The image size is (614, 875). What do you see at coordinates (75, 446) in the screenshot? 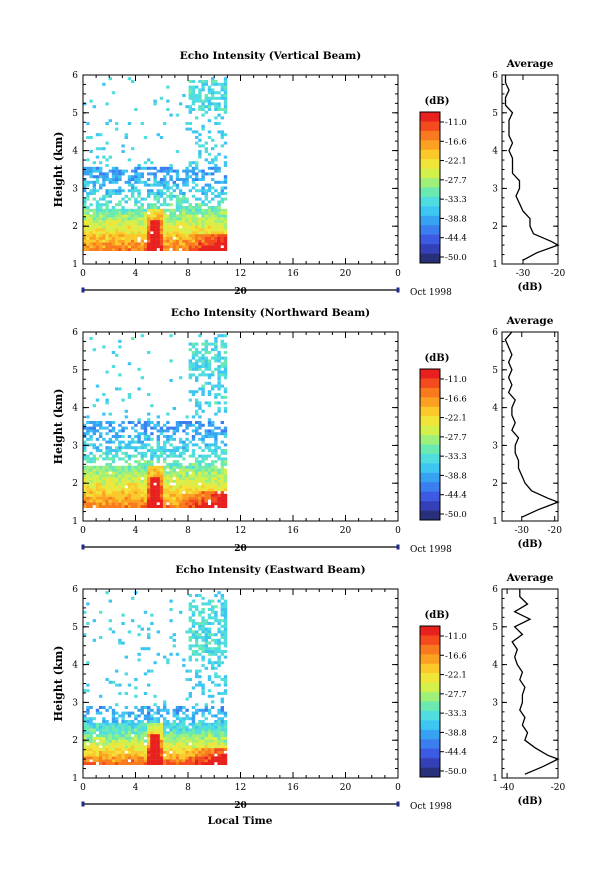
I see `y-tick-label: 3` at bounding box center [75, 446].